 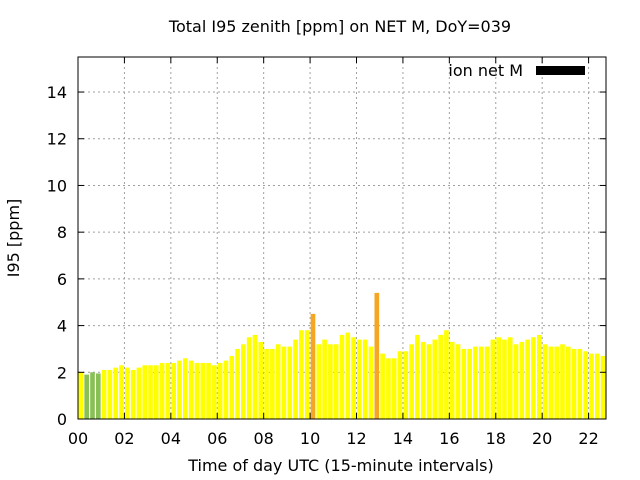 I want to click on x-tick-label: 08, so click(x=263, y=438).